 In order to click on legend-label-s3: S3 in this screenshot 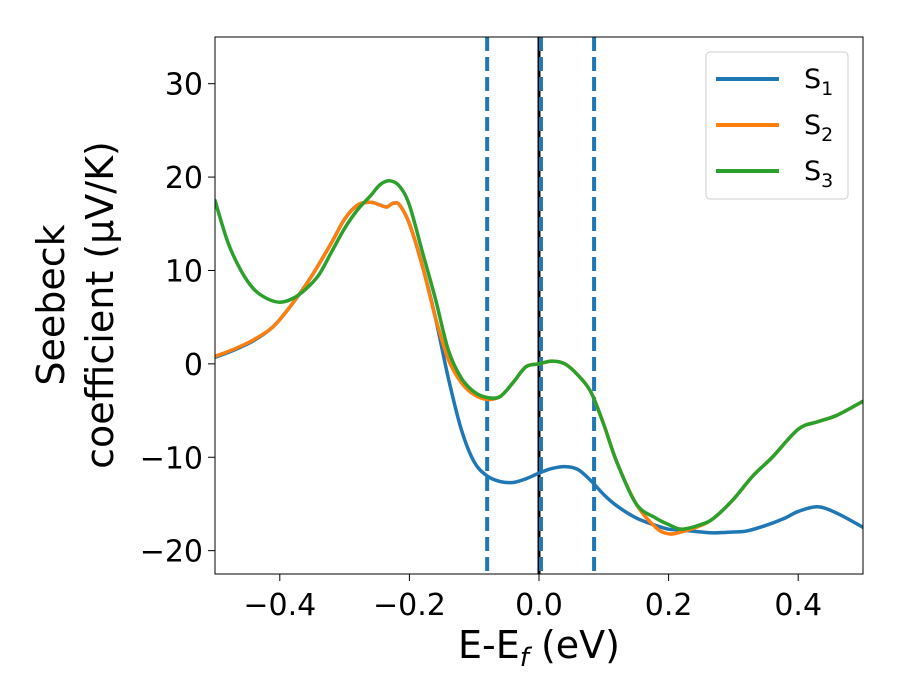, I will do `click(818, 174)`.